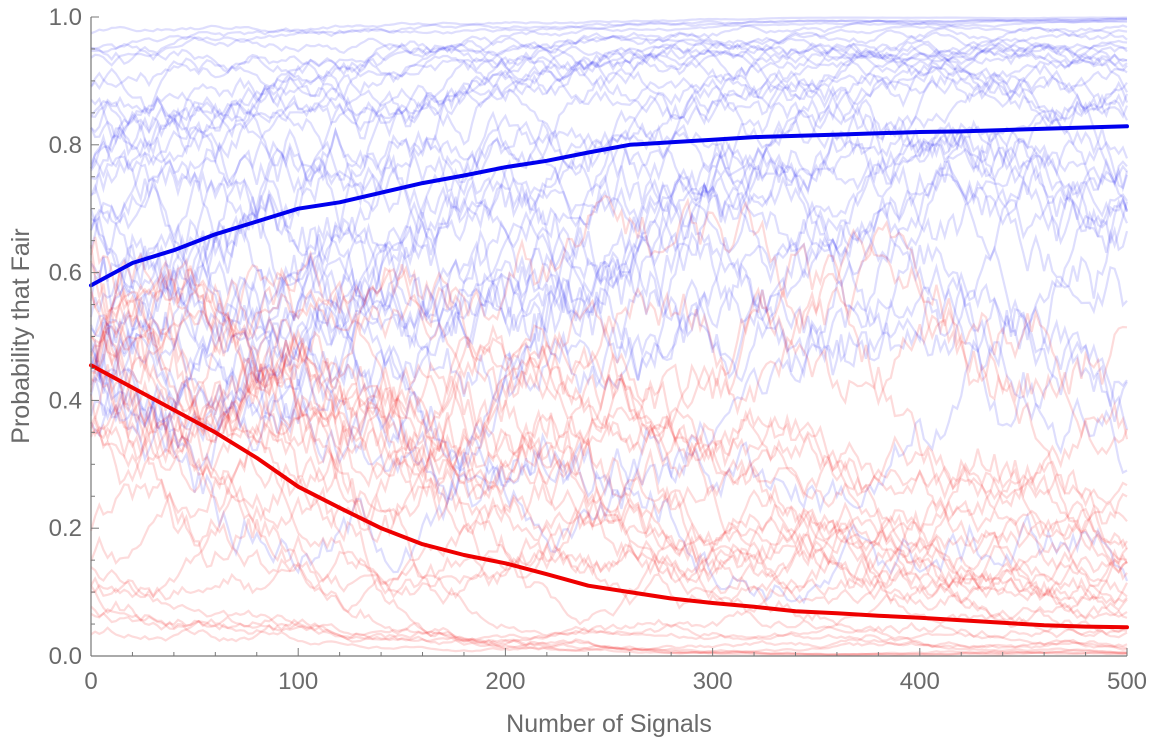 This screenshot has width=1152, height=746. Describe the element at coordinates (505, 681) in the screenshot. I see `x-tick-label: 200` at that location.